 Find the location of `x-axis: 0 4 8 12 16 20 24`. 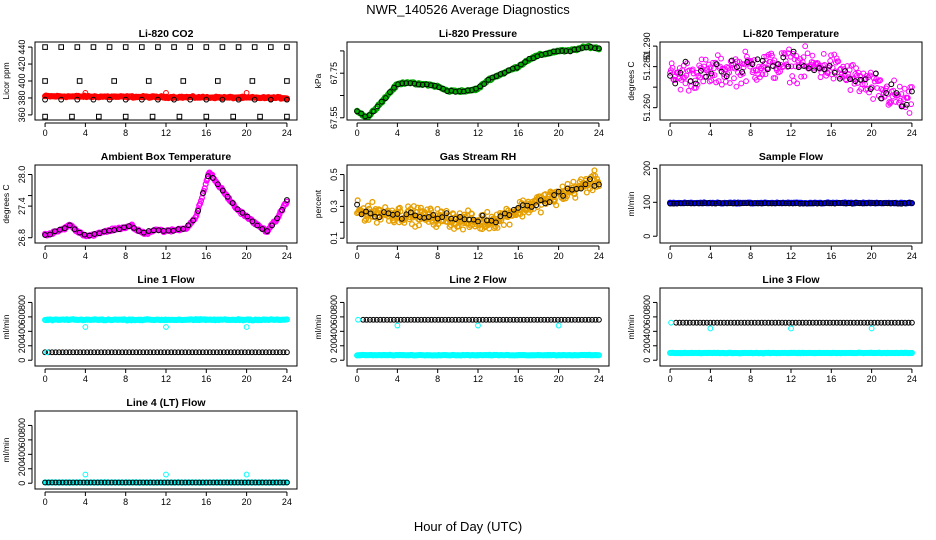

x-axis: 0 4 8 12 16 20 24 is located at coordinates (479, 130).